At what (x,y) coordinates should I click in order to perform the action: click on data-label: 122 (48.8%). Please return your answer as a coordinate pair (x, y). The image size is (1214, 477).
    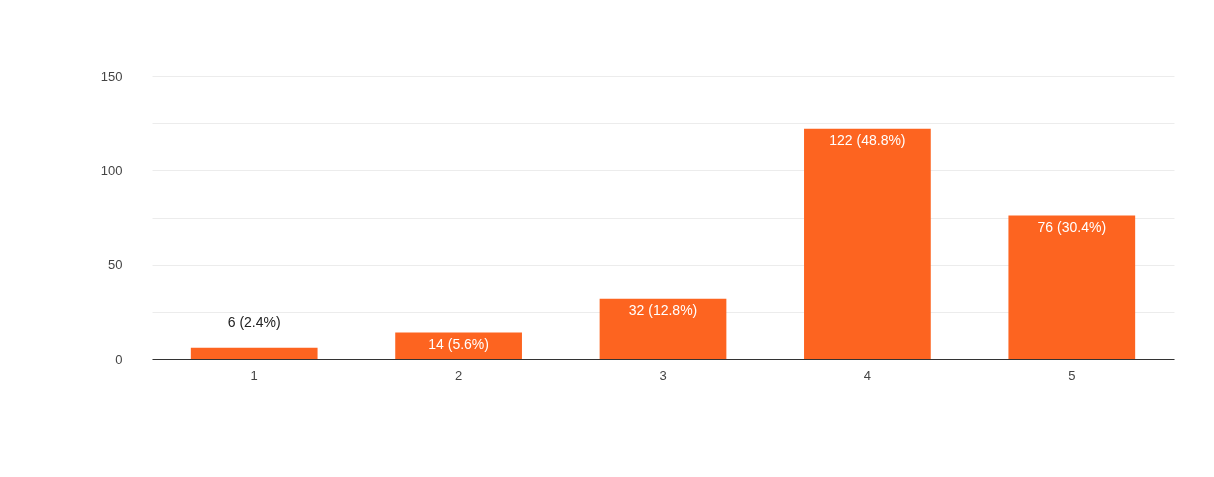
    Looking at the image, I should click on (867, 139).